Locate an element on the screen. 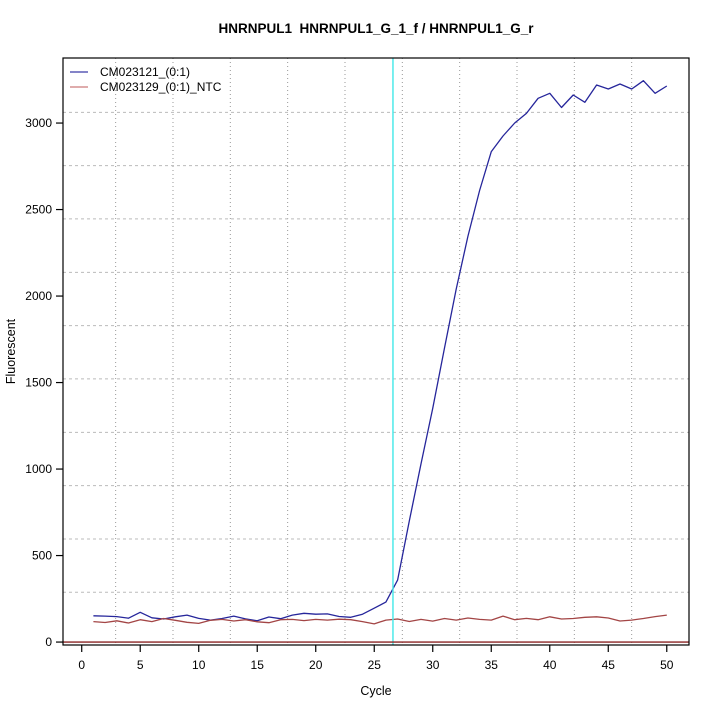 This screenshot has height=720, width=720. y-axis-label: Fluorescent is located at coordinates (11, 351).